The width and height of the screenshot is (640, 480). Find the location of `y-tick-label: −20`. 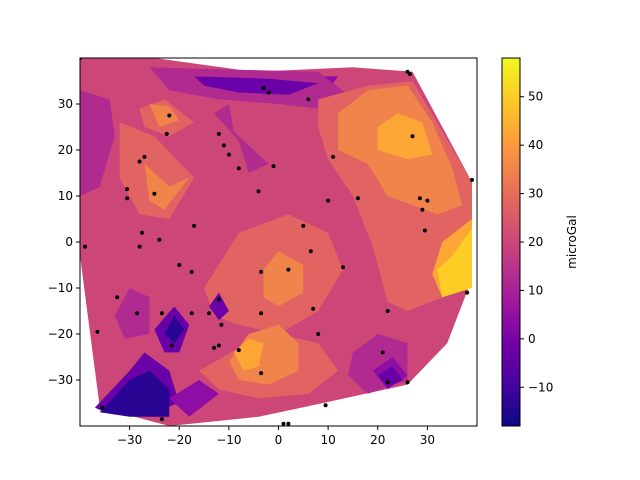

y-tick-label: −20 is located at coordinates (60, 334).